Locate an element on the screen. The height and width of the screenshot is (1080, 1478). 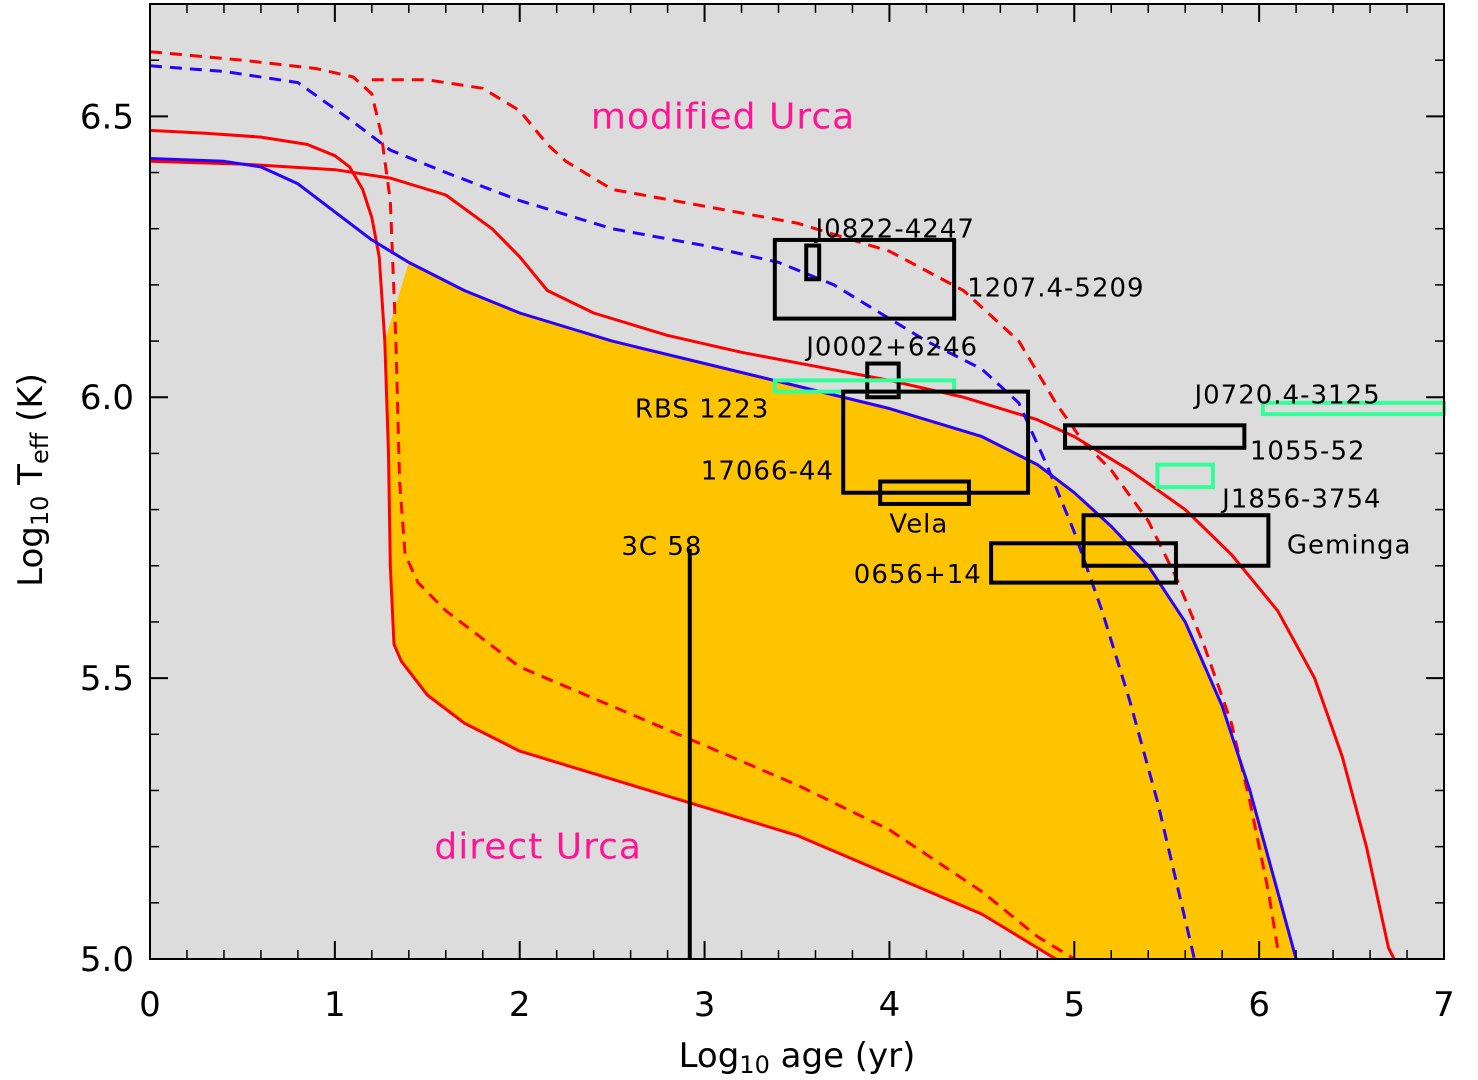
object-label-17066-44: 17066-44 is located at coordinates (767, 471).